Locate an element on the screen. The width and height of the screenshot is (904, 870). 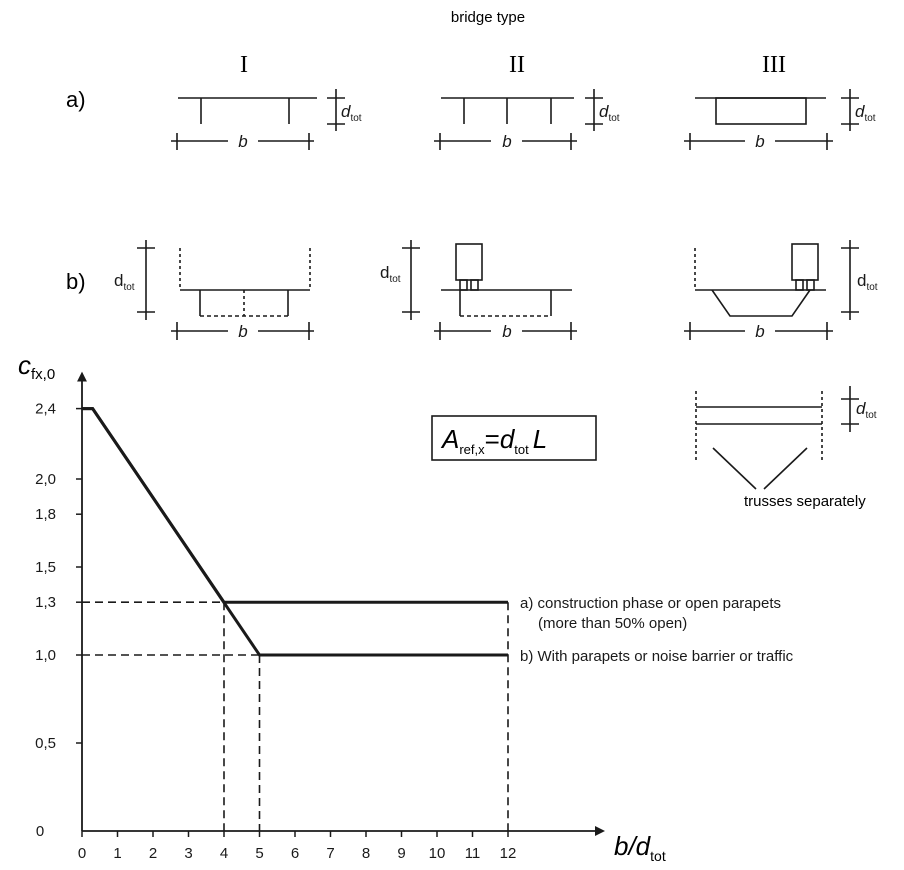
depth-label-b-I: dtot is located at coordinates (124, 282).